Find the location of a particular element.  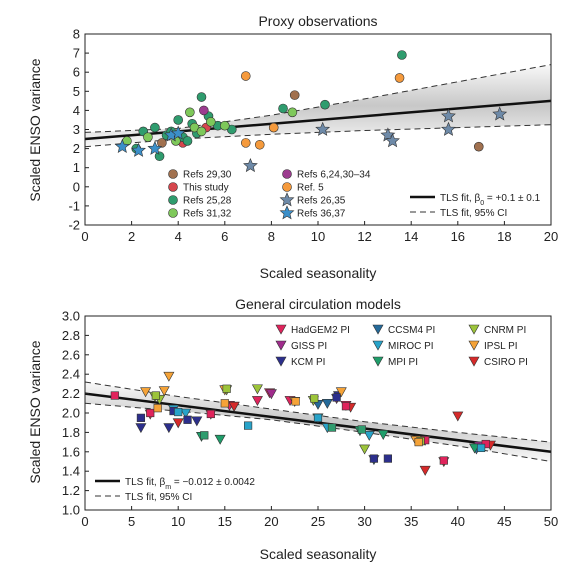

legend-label: Ref. 5 is located at coordinates (310, 188).